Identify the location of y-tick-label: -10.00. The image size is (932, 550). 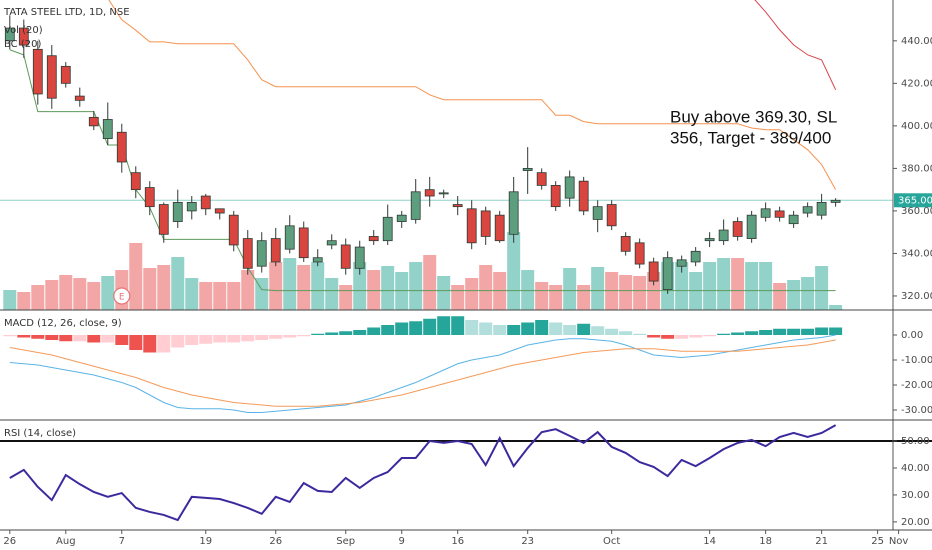
(916, 360).